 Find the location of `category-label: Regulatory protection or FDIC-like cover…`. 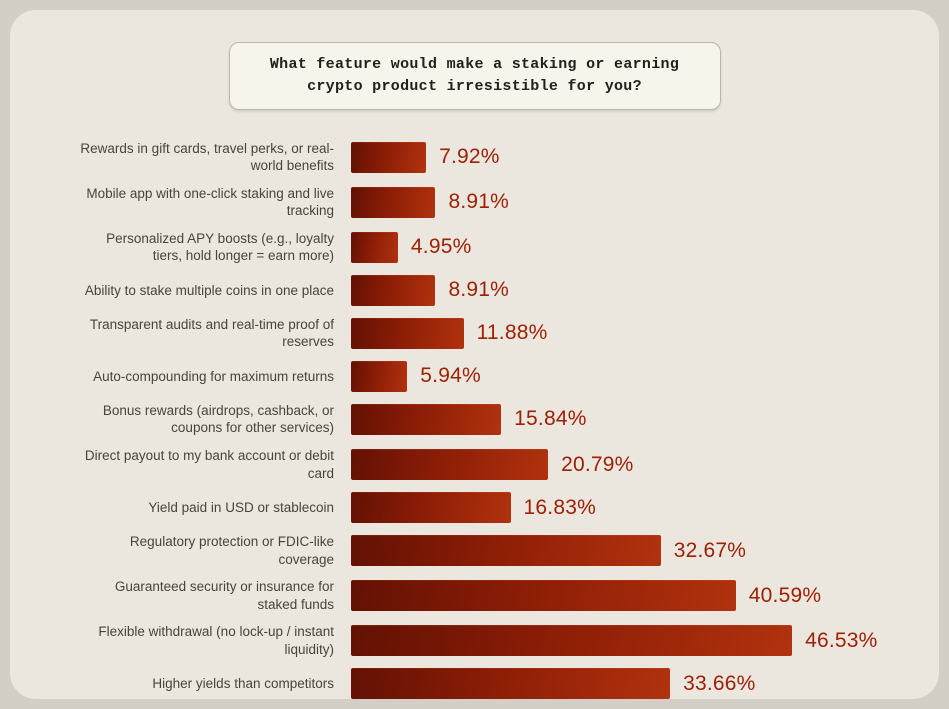

category-label: Regulatory protection or FDIC-like cover… is located at coordinates (231, 550).